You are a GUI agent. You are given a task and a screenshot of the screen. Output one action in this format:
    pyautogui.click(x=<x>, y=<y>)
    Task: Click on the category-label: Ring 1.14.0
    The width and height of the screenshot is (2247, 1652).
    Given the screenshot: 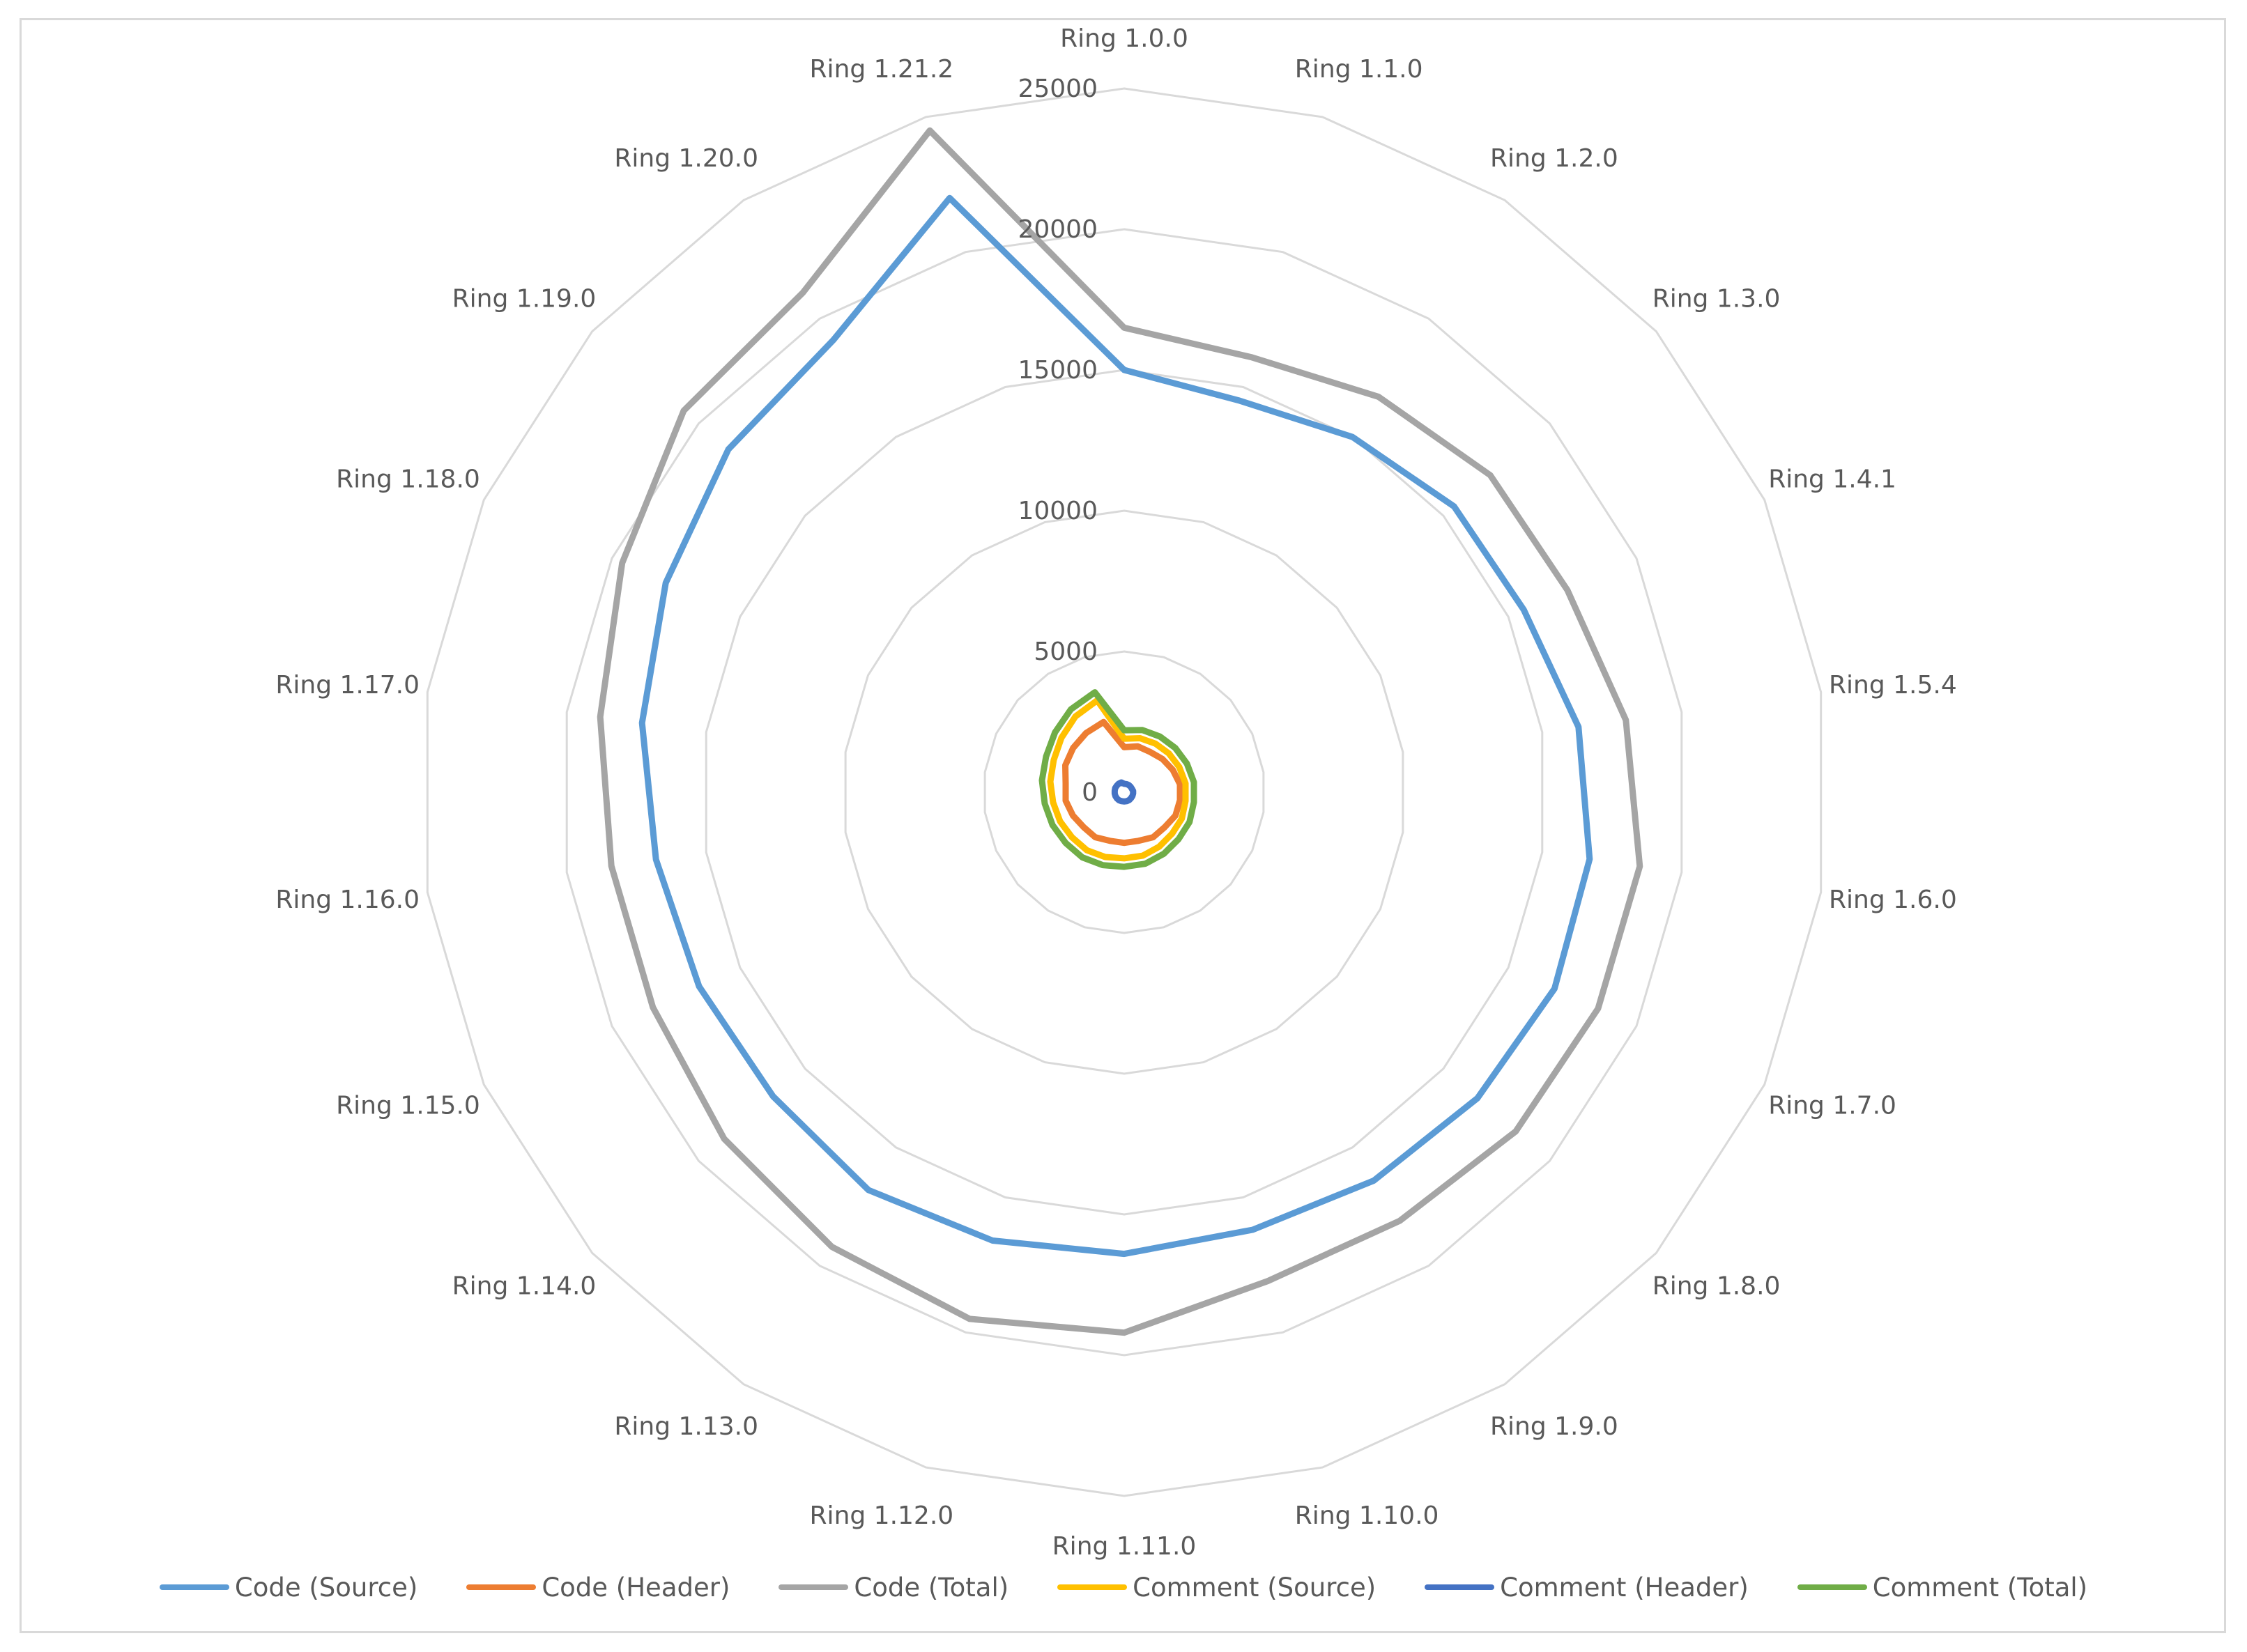 What is the action you would take?
    pyautogui.click(x=524, y=1286)
    